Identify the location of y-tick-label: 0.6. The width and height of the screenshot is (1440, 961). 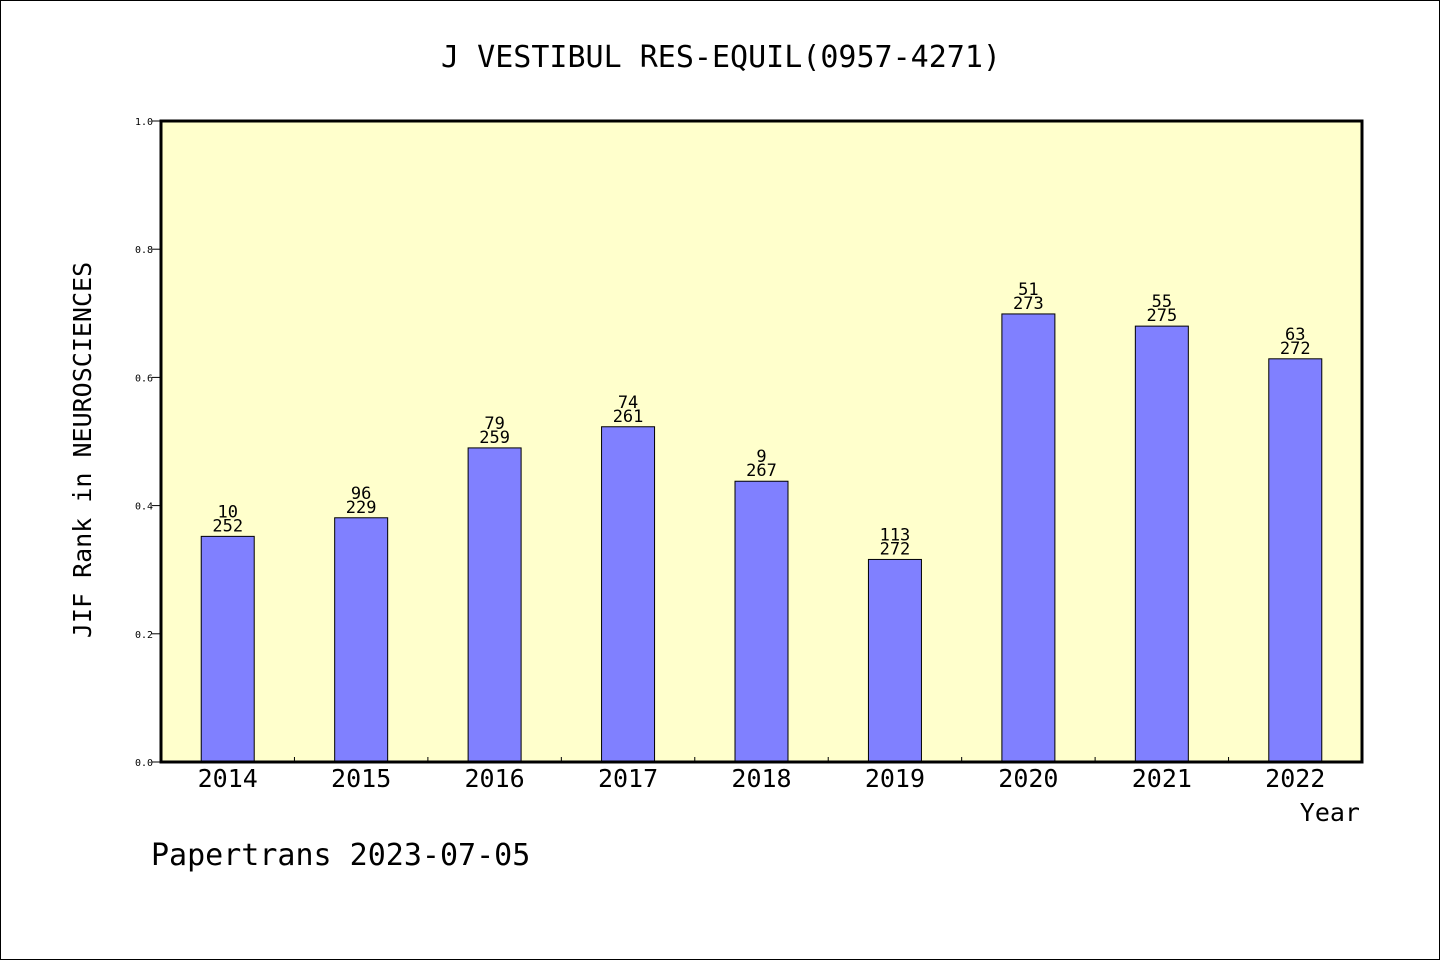
(144, 378).